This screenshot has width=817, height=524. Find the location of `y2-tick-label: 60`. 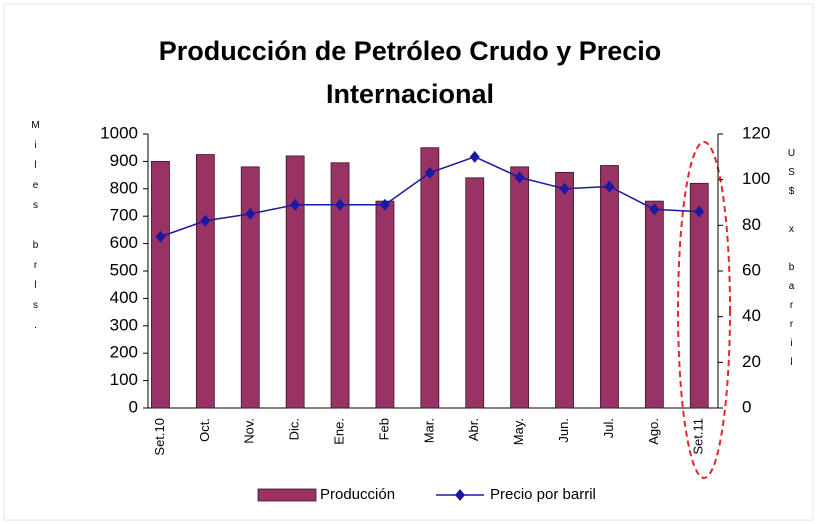

y2-tick-label: 60 is located at coordinates (751, 269).